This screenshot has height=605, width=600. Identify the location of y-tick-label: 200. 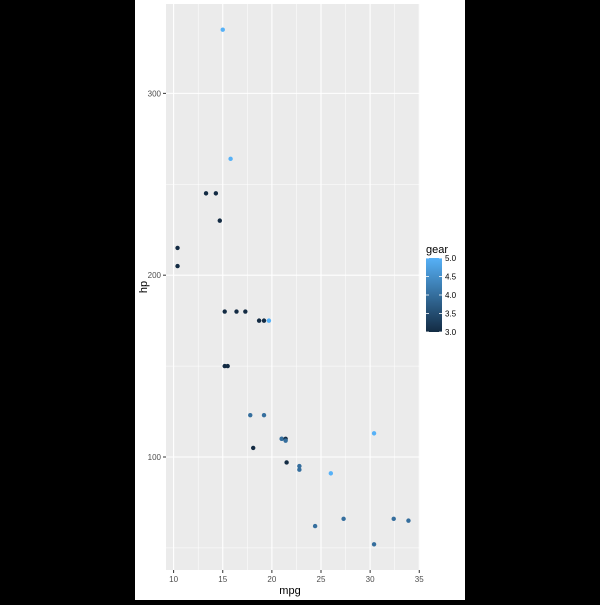
(155, 275).